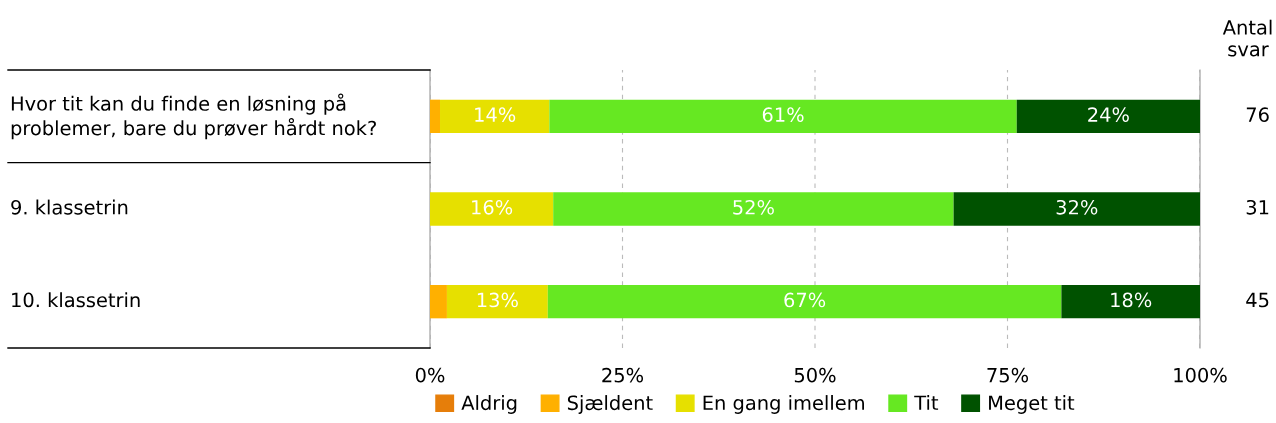 The image size is (1276, 423). Describe the element at coordinates (1257, 207) in the screenshot. I see `text: 31` at that location.